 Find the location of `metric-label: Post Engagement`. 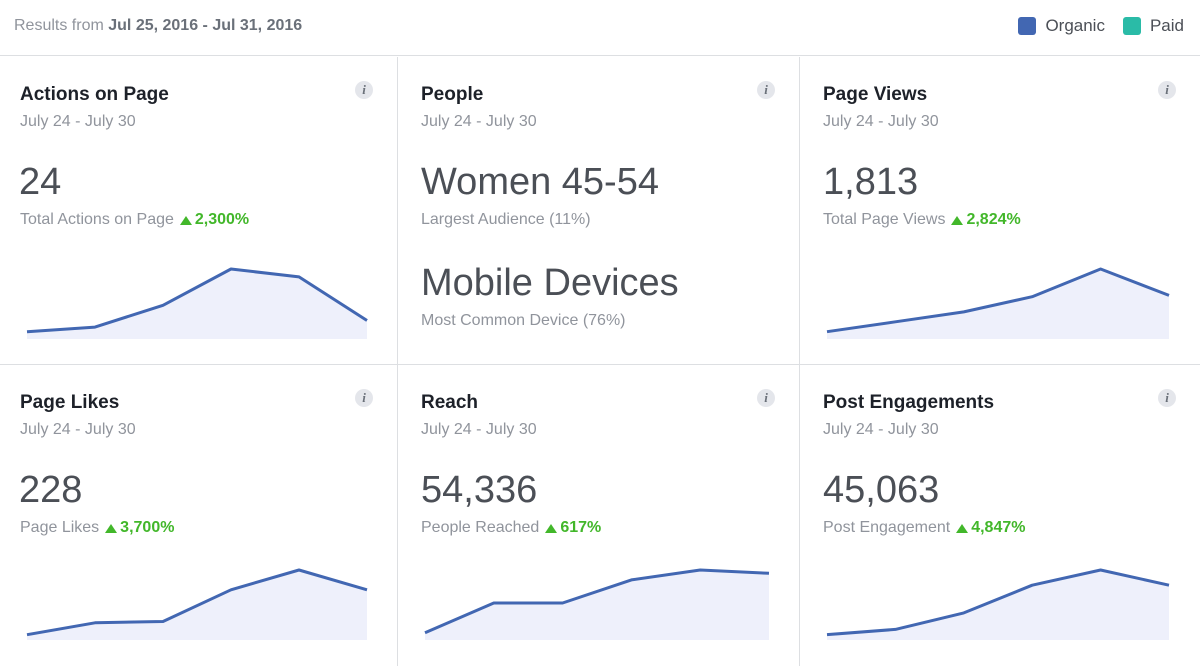

metric-label: Post Engagement is located at coordinates (887, 527).